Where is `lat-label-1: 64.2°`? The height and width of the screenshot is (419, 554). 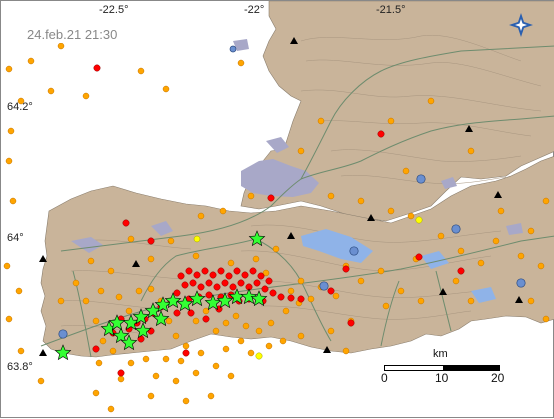
lat-label-1: 64.2° is located at coordinates (20, 107).